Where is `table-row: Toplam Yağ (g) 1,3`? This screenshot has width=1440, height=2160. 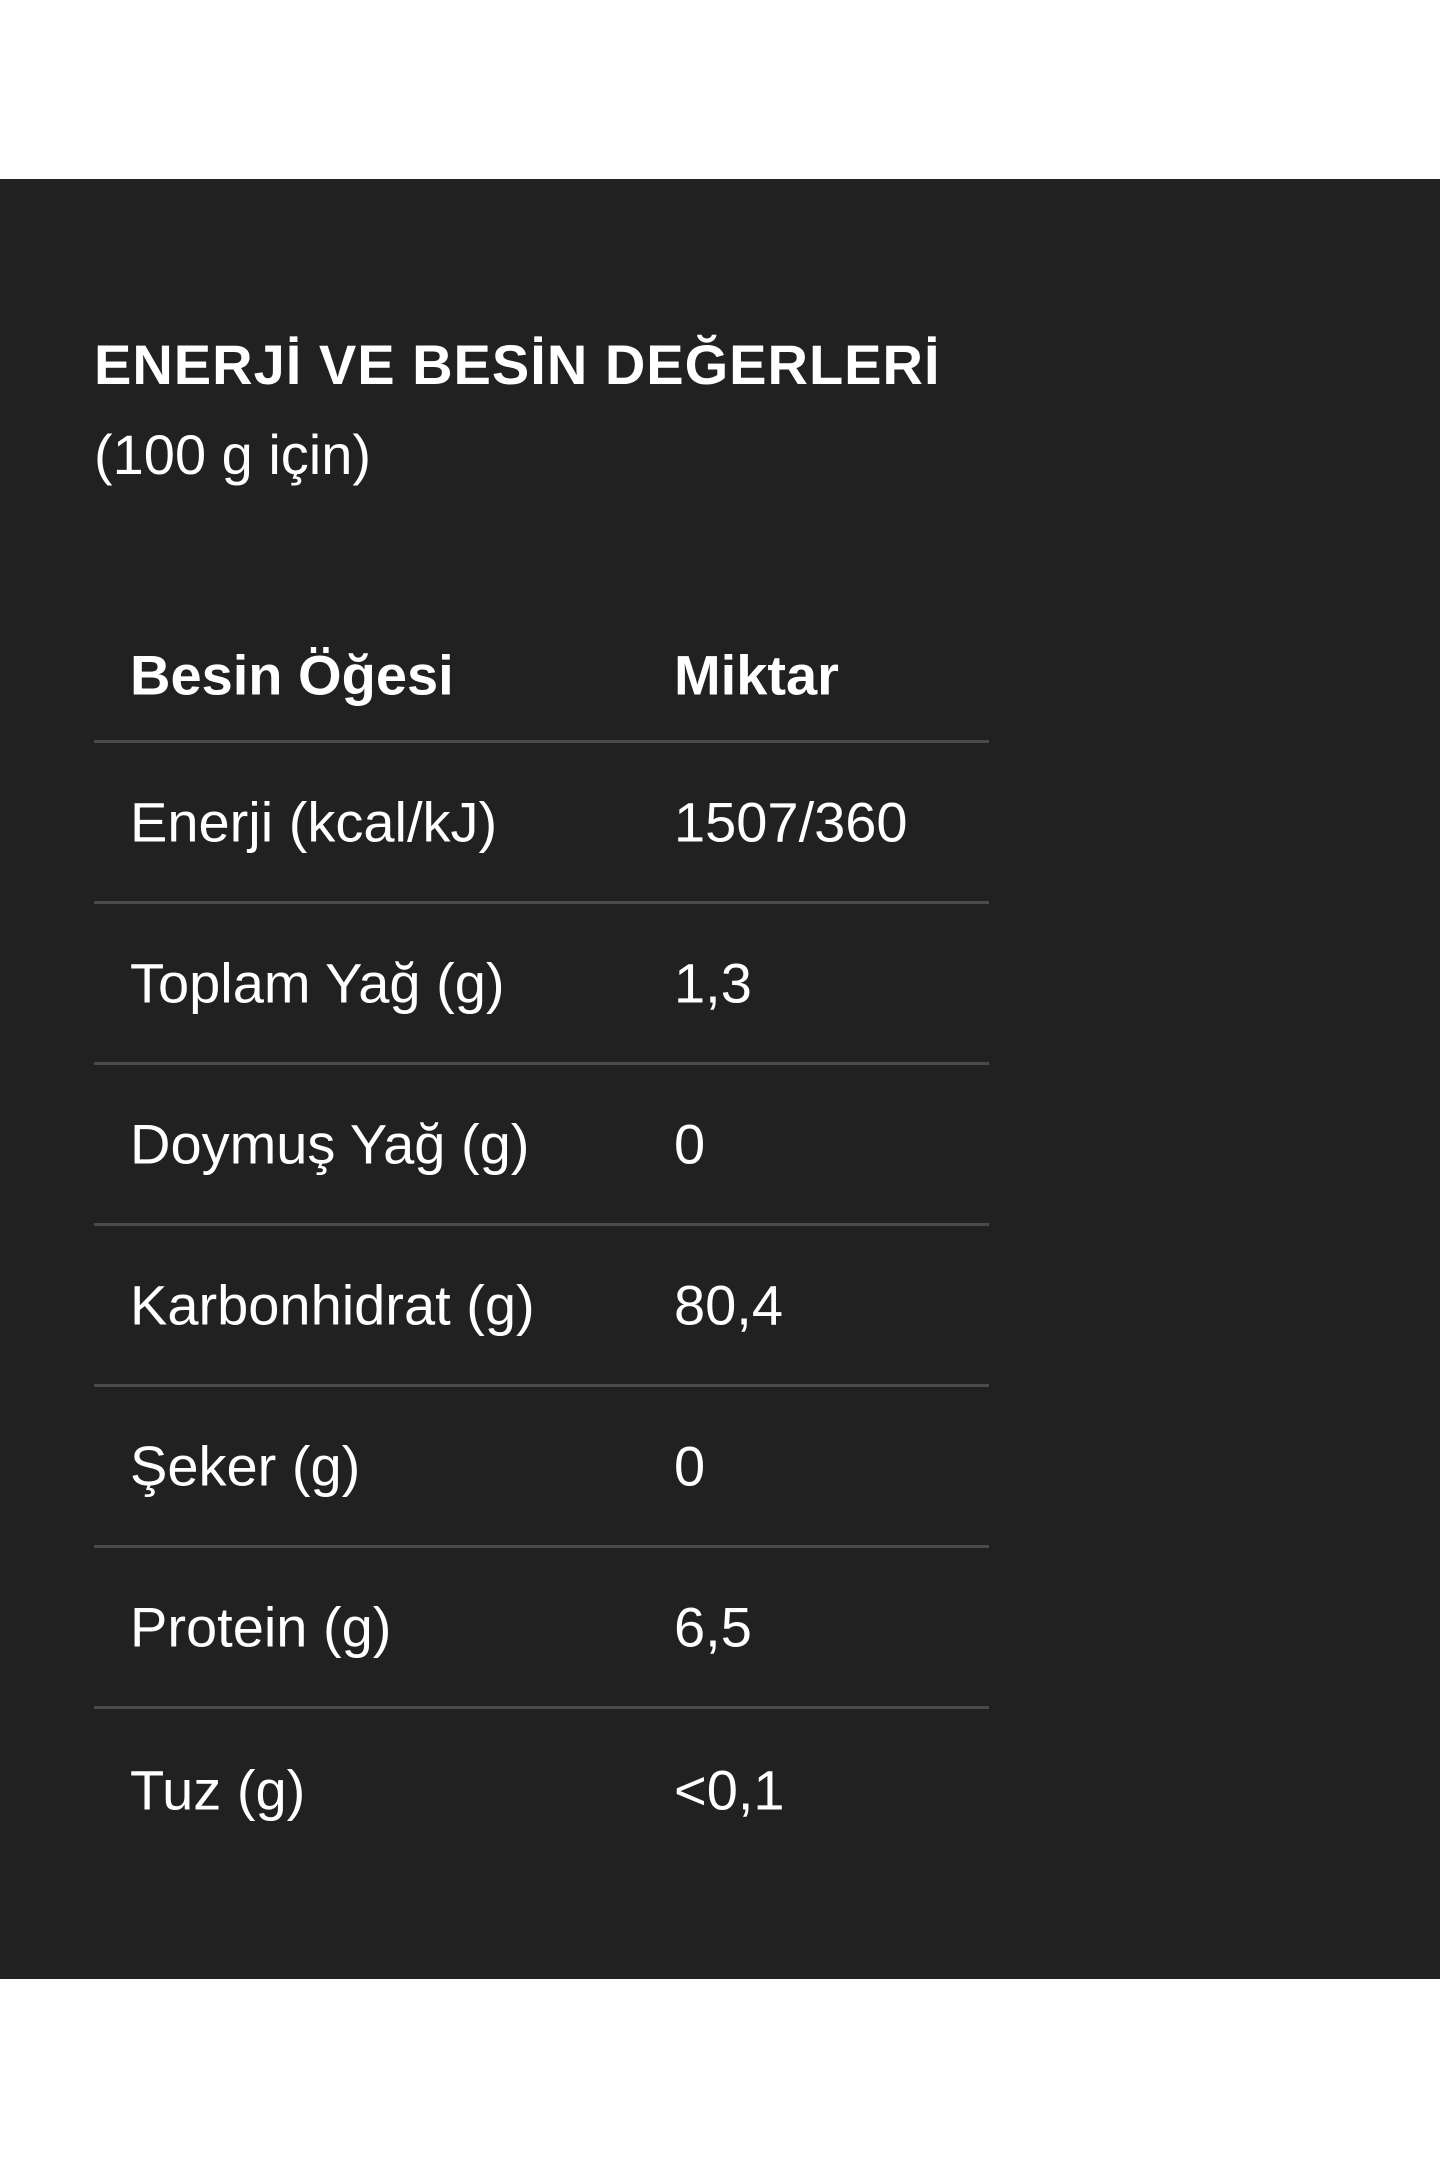 table-row: Toplam Yağ (g) 1,3 is located at coordinates (541, 984).